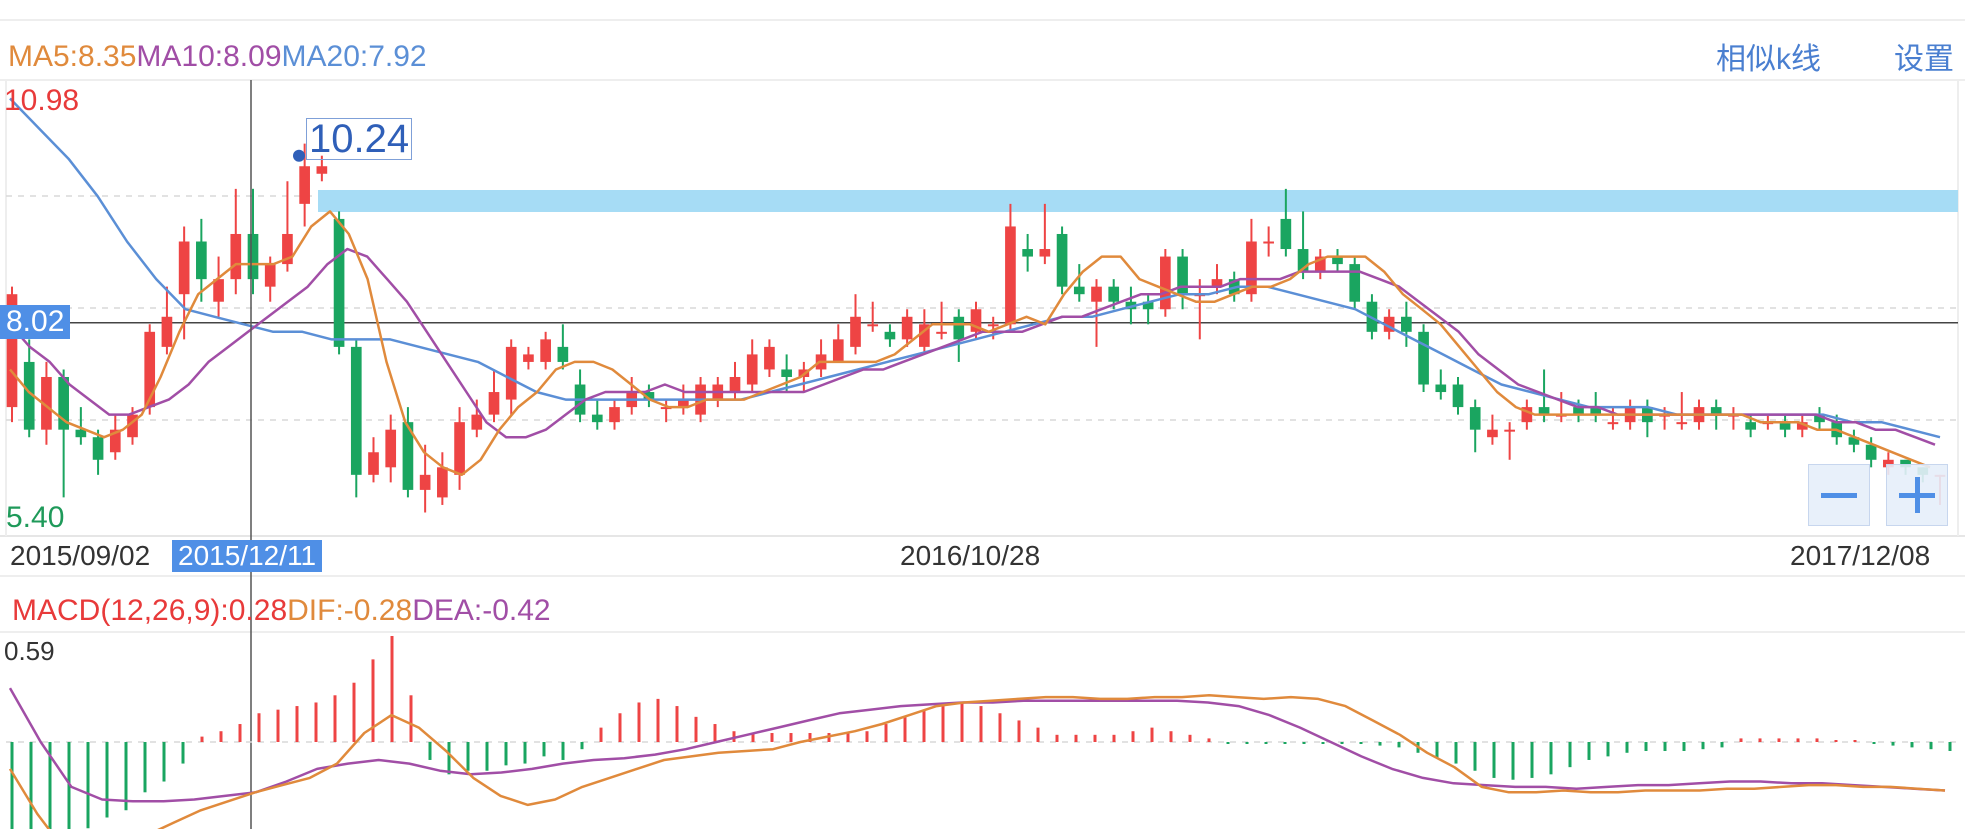  Describe the element at coordinates (1768, 59) in the screenshot. I see `similar-k-button: 相似k线` at that location.